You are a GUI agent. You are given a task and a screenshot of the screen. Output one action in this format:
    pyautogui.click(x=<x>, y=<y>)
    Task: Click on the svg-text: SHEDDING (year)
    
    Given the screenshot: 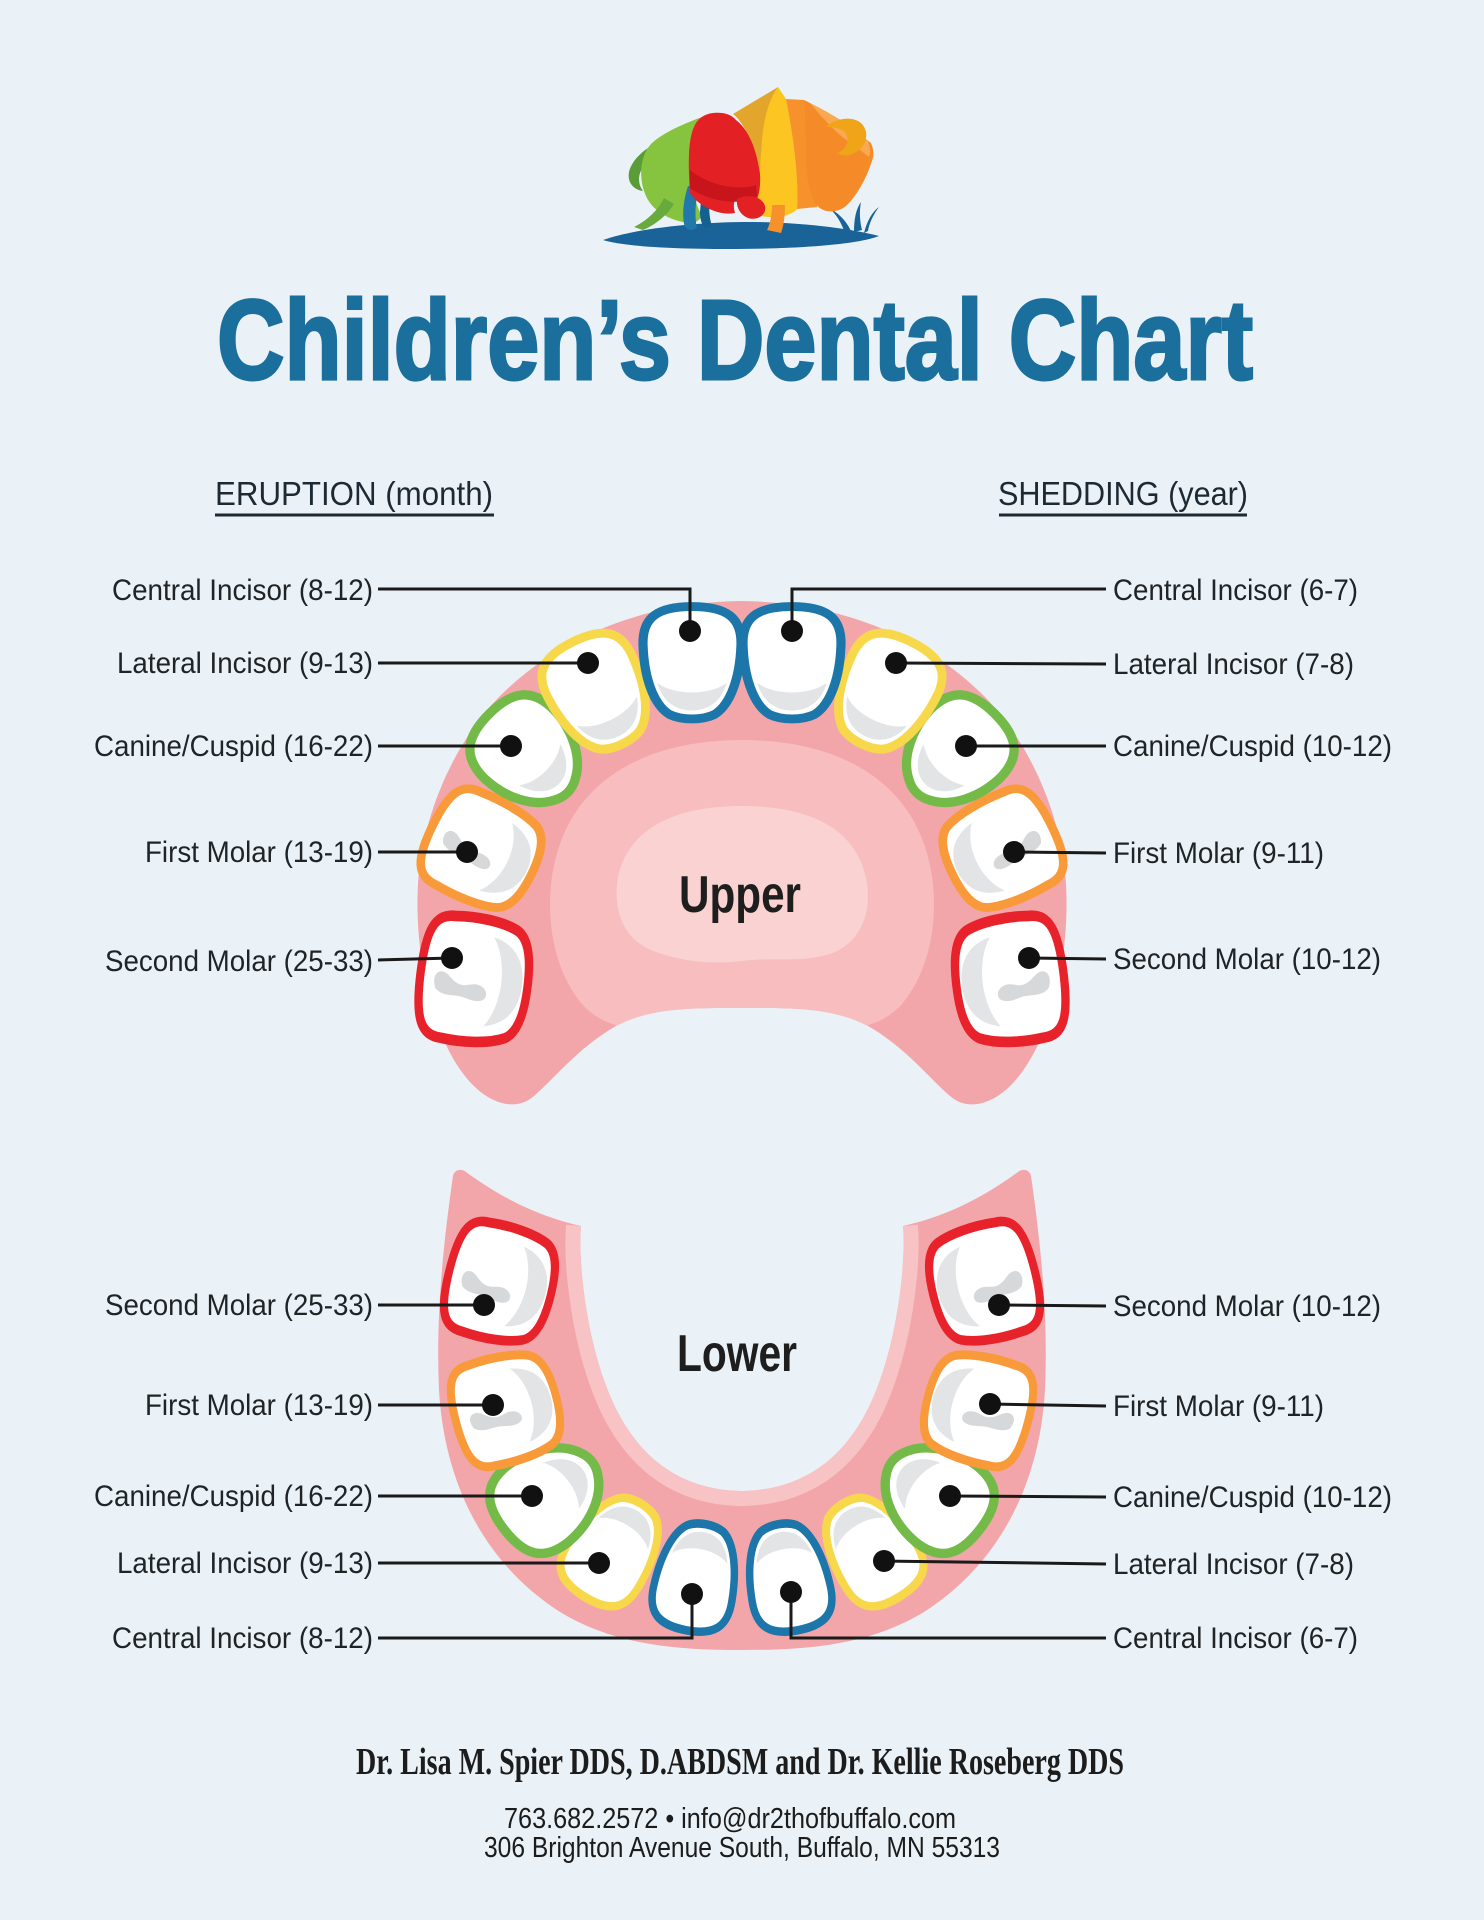 What is the action you would take?
    pyautogui.click(x=1123, y=493)
    